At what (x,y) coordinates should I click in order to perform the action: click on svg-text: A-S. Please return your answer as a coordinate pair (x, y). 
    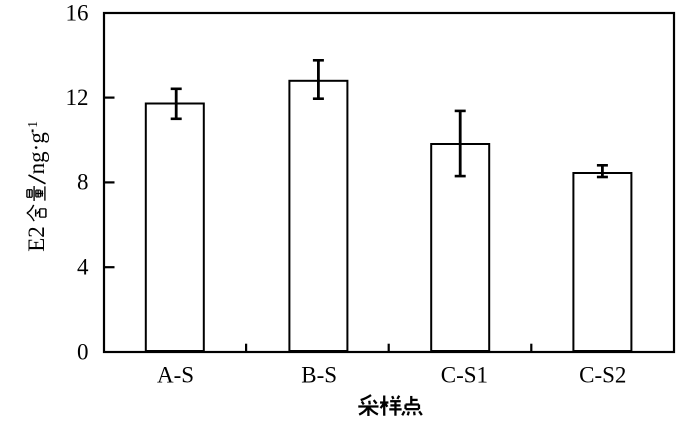
    Looking at the image, I should click on (175, 374).